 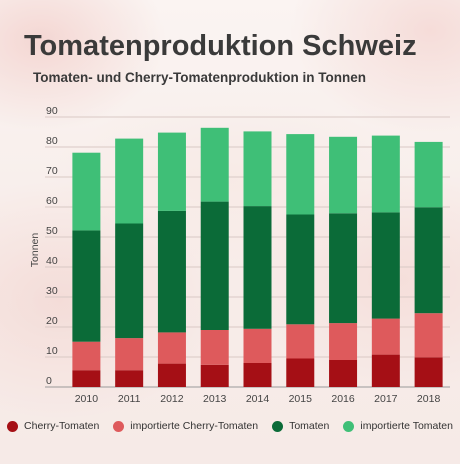 What do you see at coordinates (343, 373) in the screenshot?
I see `bar-segment-1-2016` at bounding box center [343, 373].